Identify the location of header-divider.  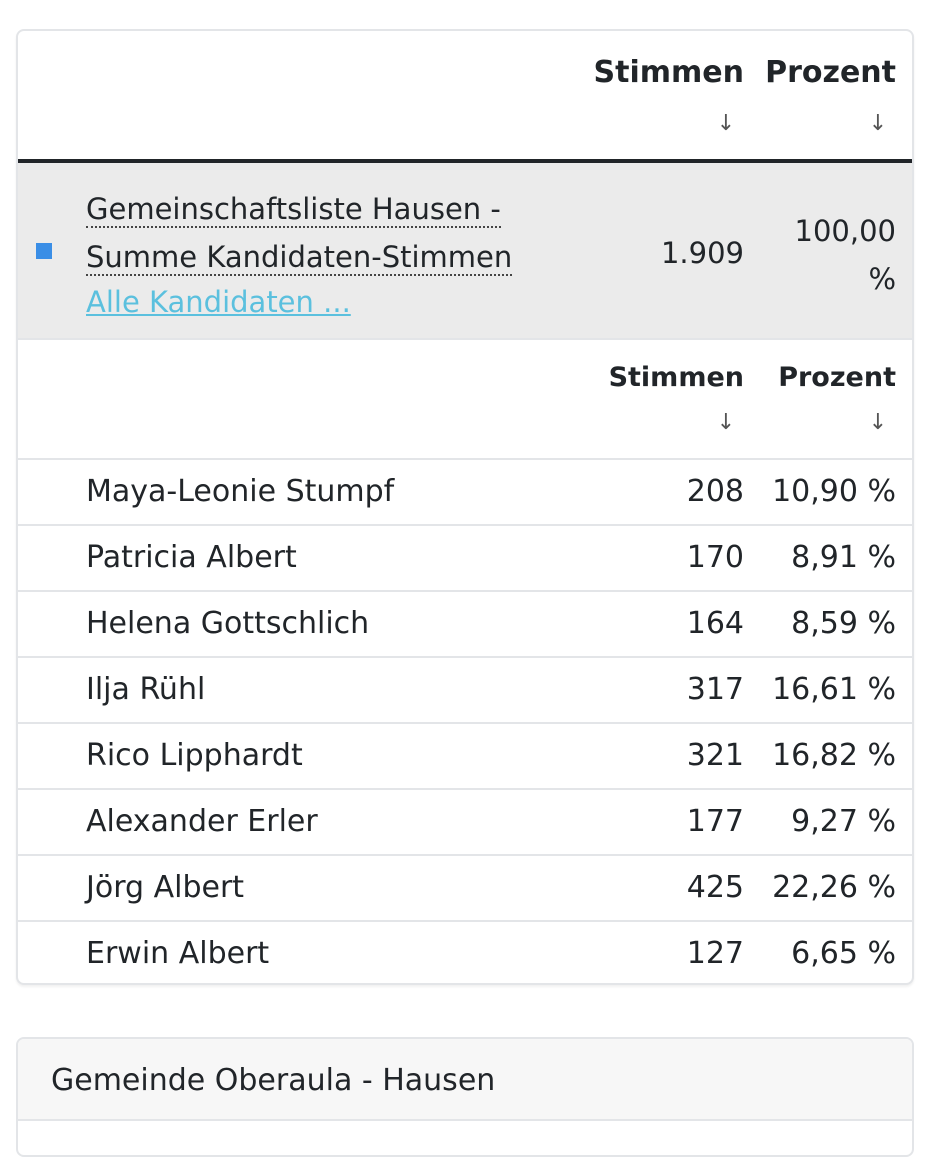
(465, 161).